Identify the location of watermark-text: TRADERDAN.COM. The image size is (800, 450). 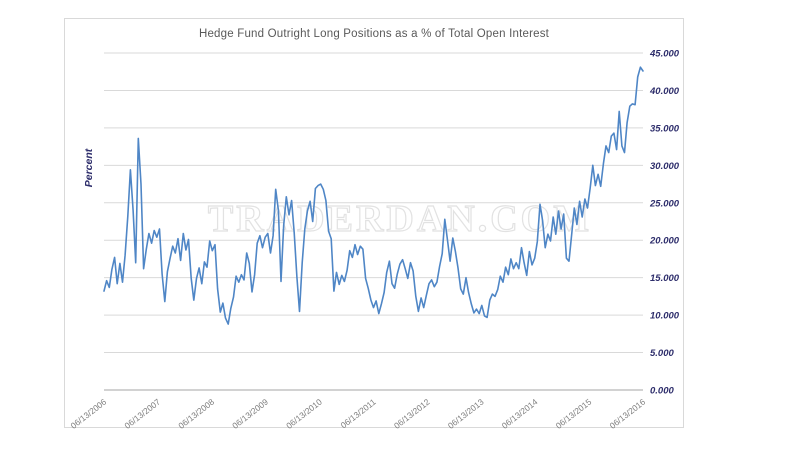
(400, 219).